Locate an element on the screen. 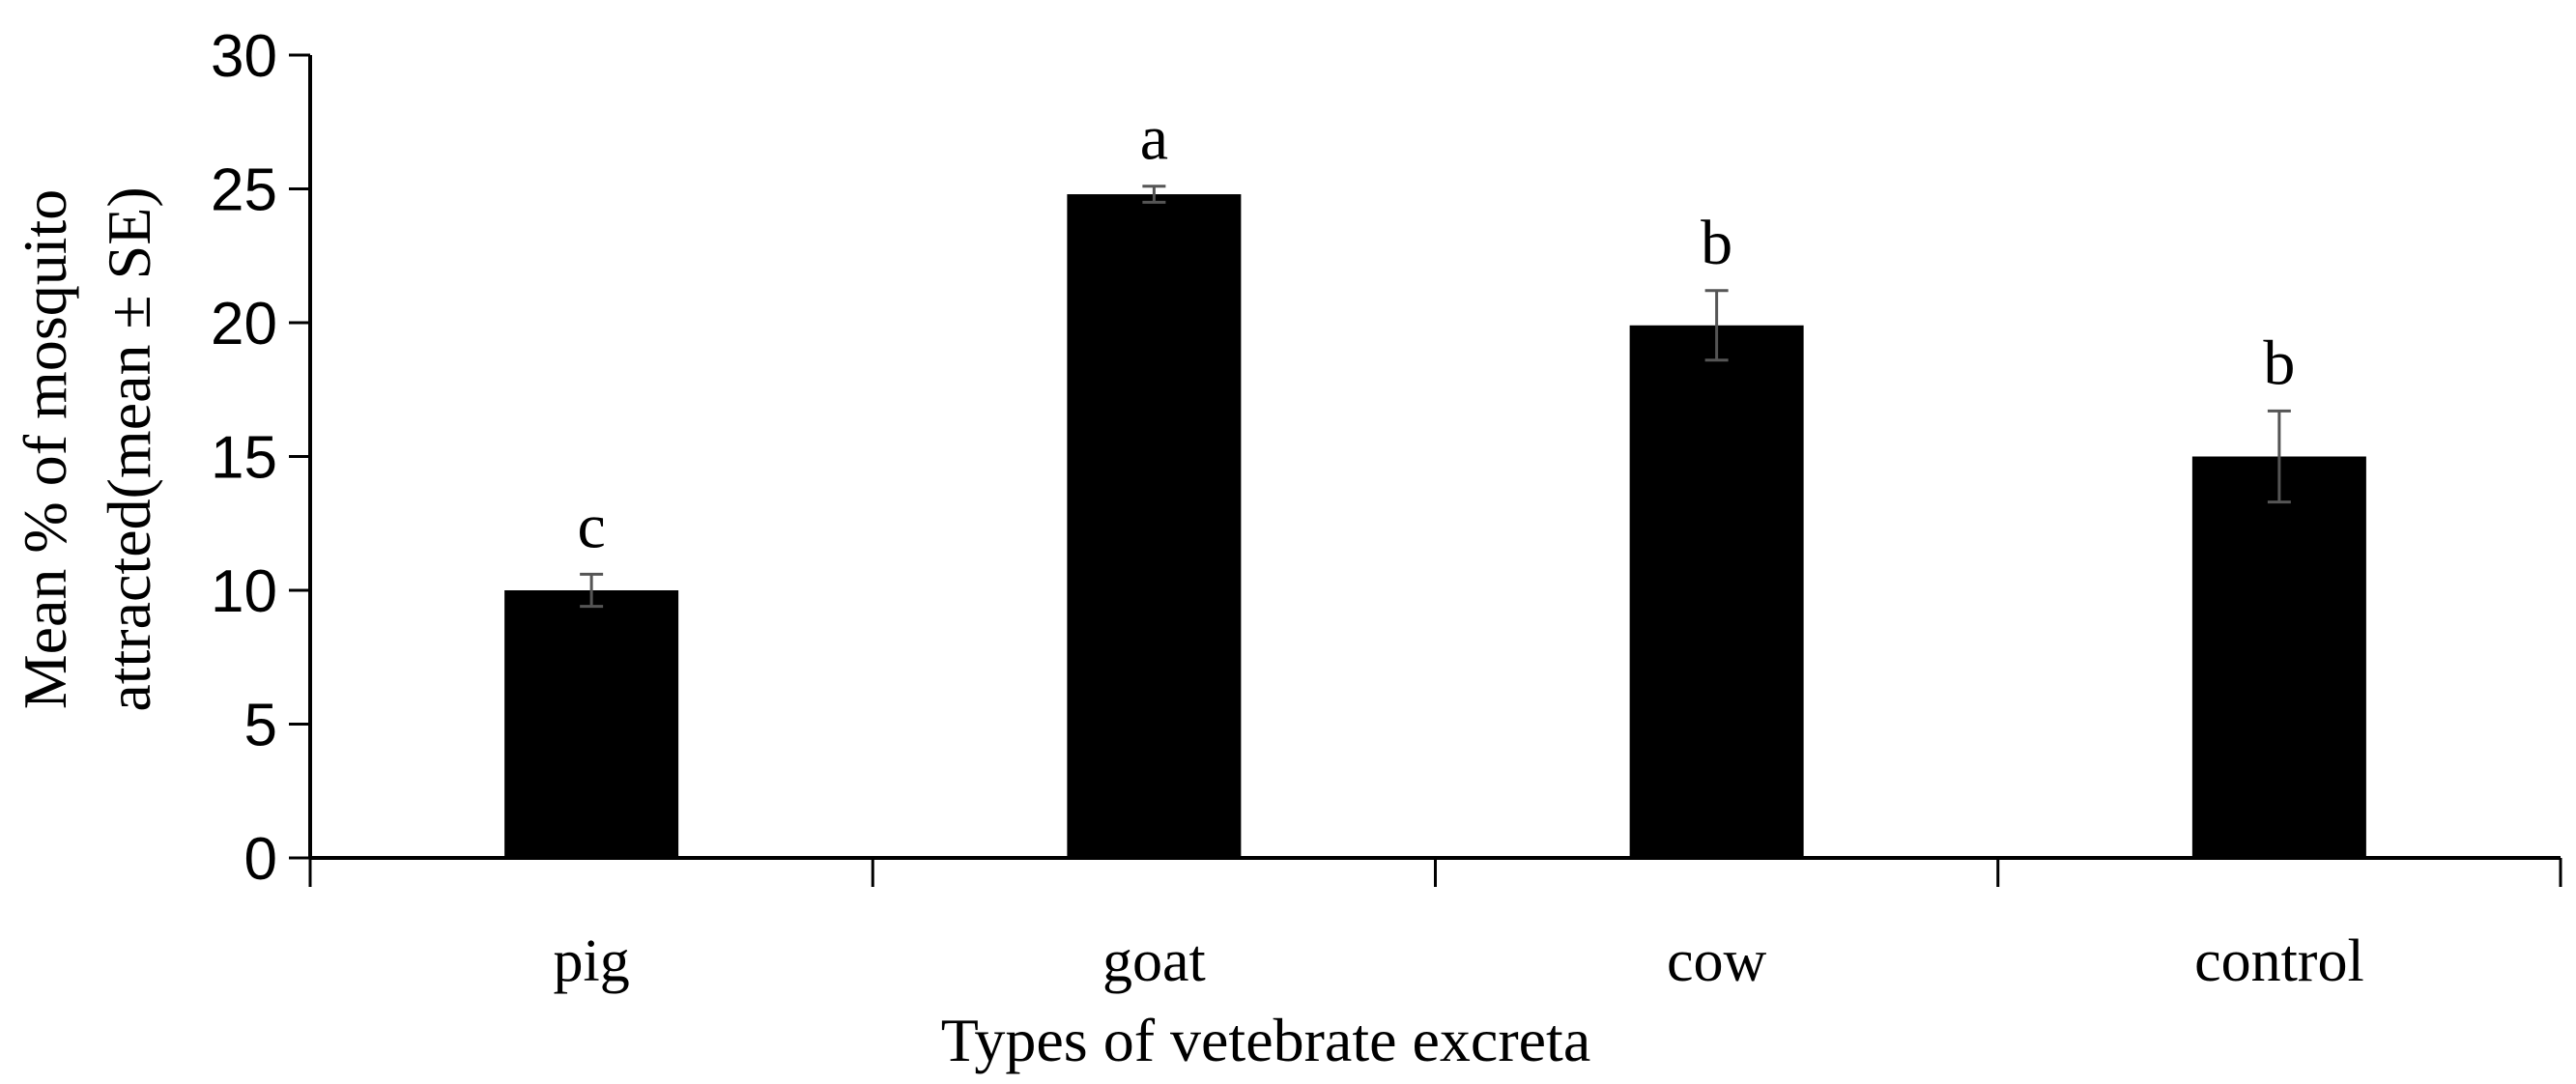 This screenshot has width=2576, height=1084. bar-control is located at coordinates (2279, 657).